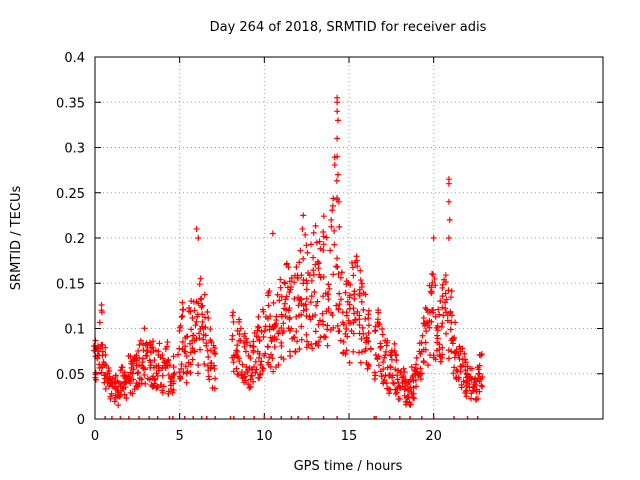 The image size is (640, 480). Describe the element at coordinates (180, 436) in the screenshot. I see `x-tick-label: 5` at that location.